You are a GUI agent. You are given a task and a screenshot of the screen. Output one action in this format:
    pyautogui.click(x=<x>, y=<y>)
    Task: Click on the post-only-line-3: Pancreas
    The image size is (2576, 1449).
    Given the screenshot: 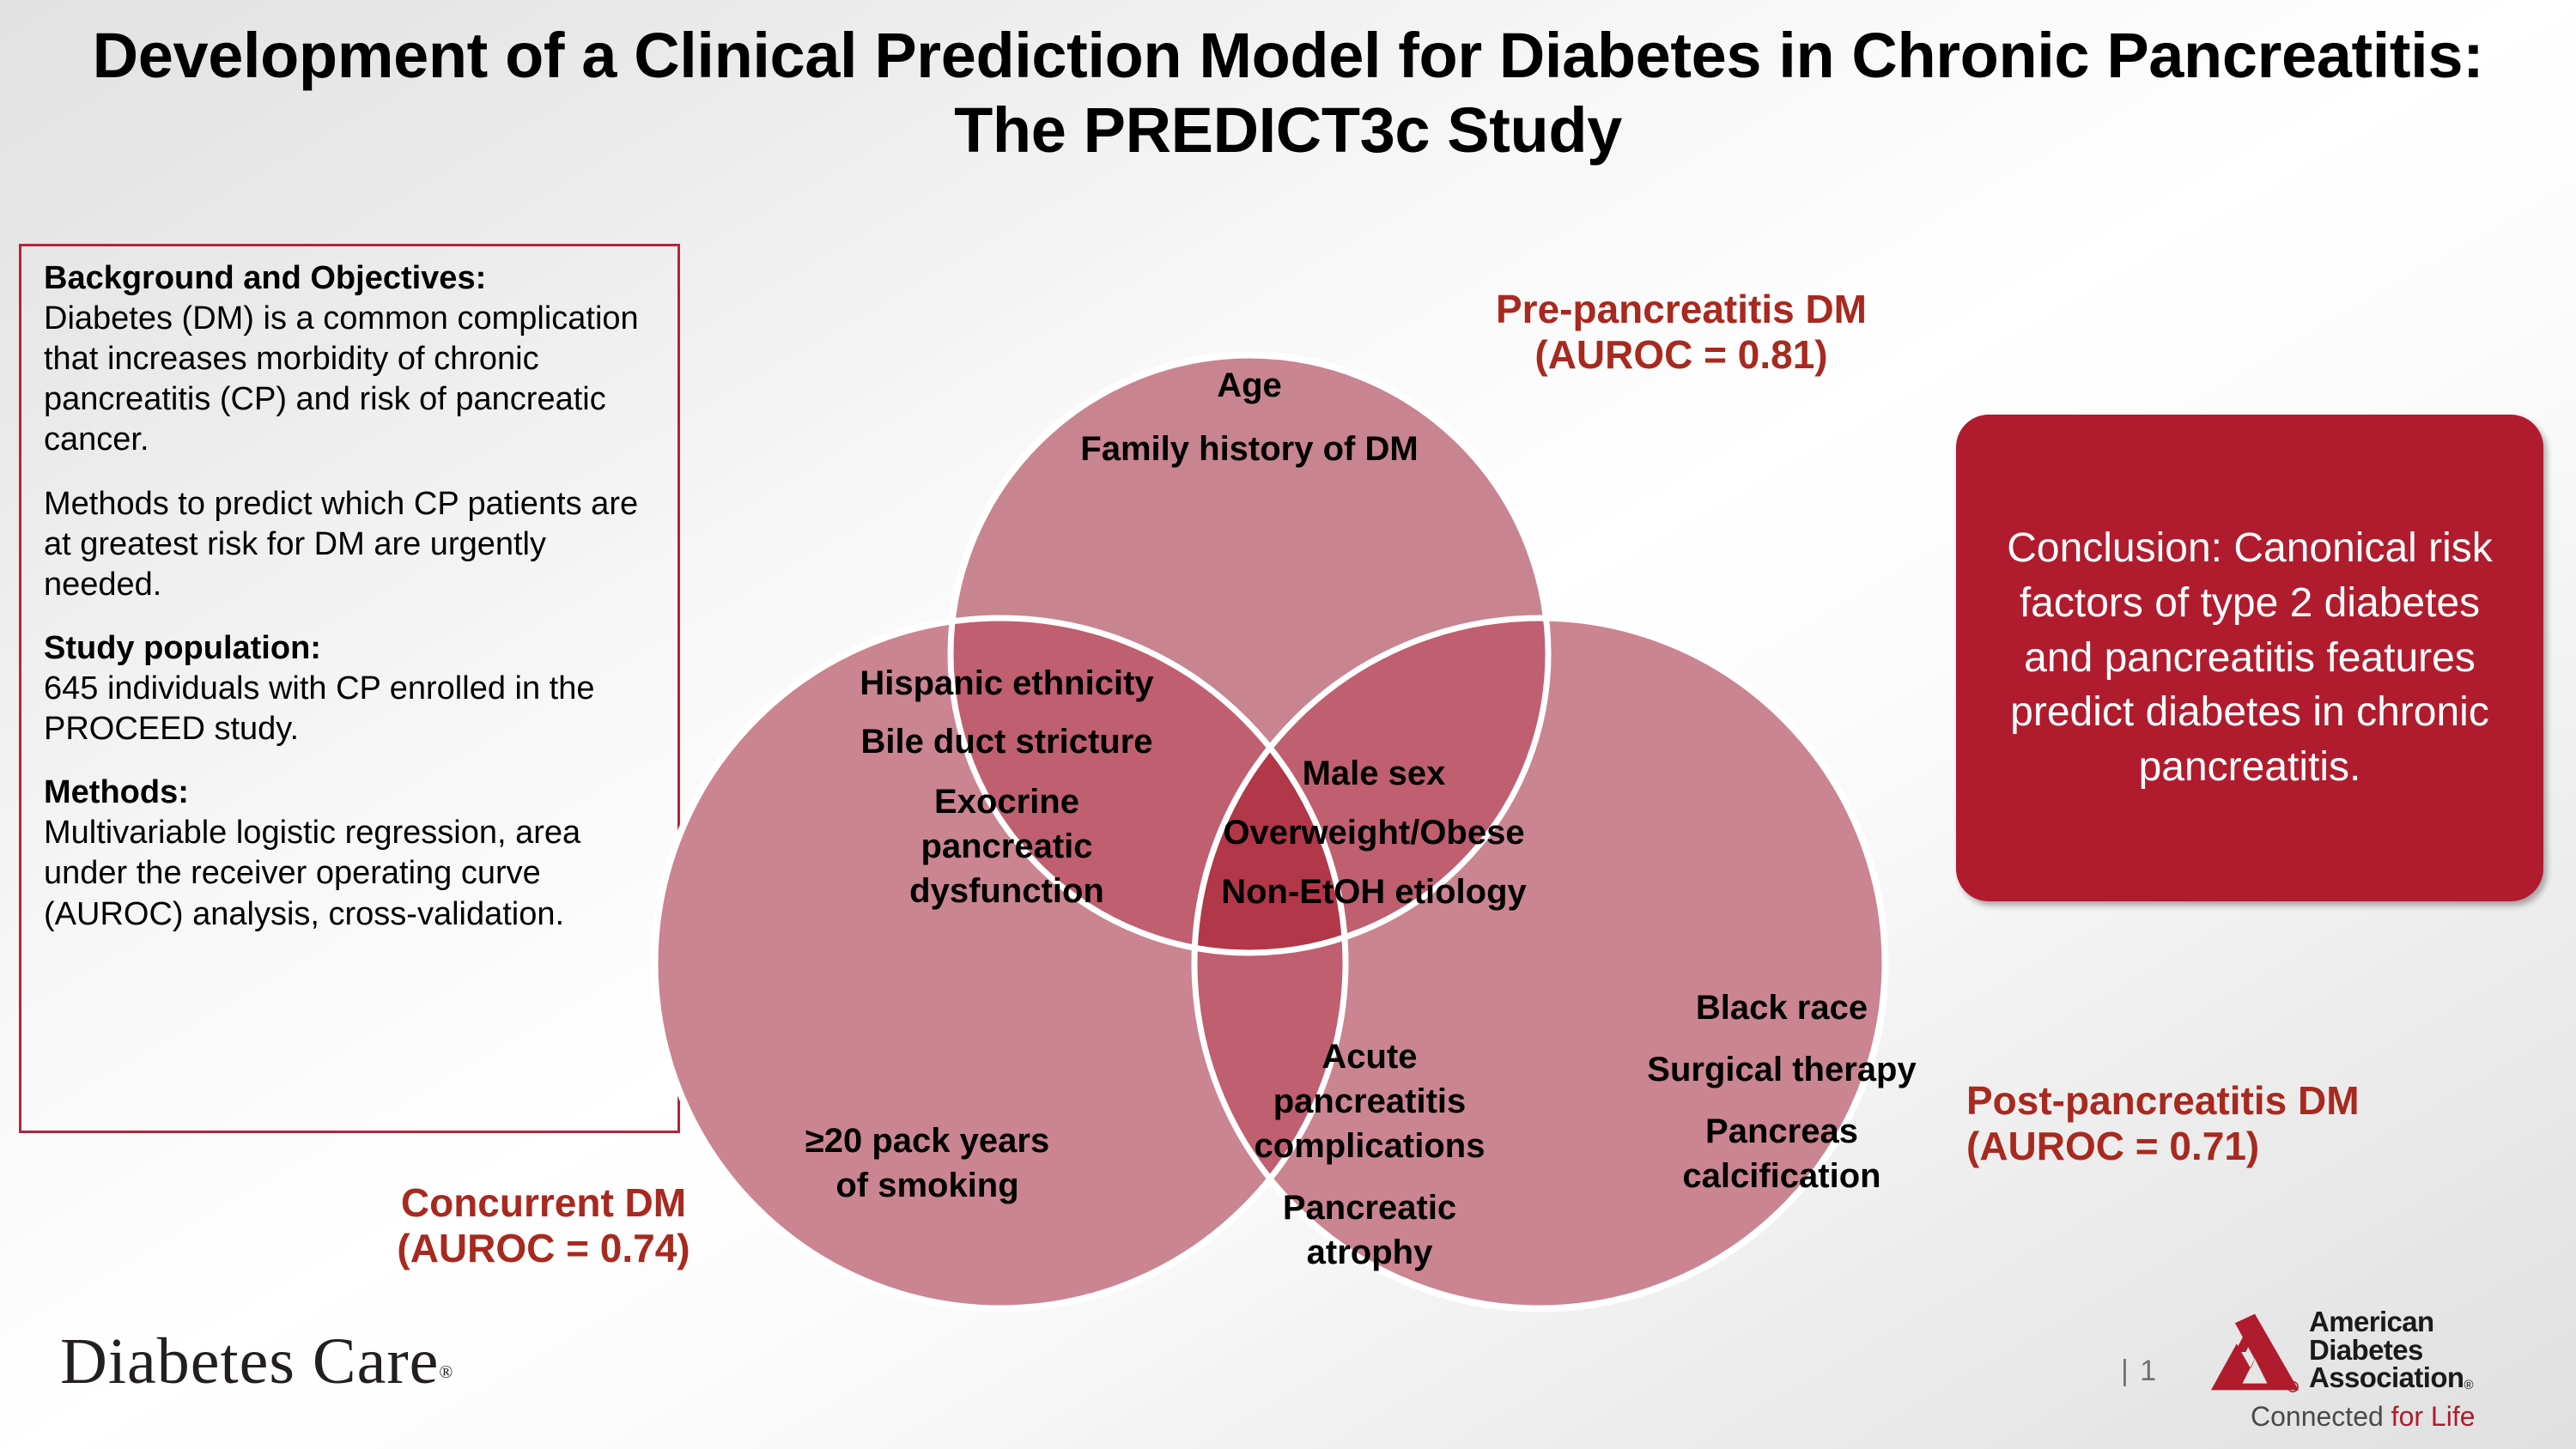 What is the action you would take?
    pyautogui.click(x=1782, y=1131)
    